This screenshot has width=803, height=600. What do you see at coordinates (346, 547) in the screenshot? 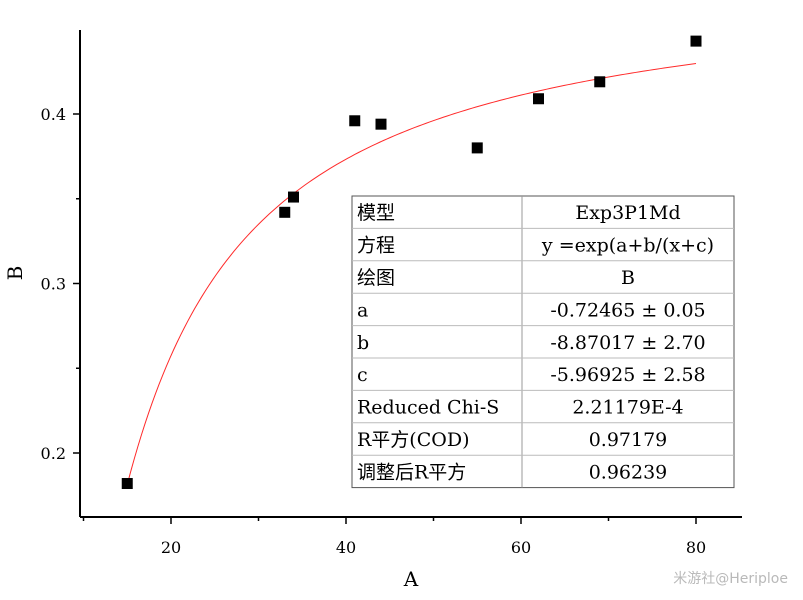
I see `x-tick-label: 40` at bounding box center [346, 547].